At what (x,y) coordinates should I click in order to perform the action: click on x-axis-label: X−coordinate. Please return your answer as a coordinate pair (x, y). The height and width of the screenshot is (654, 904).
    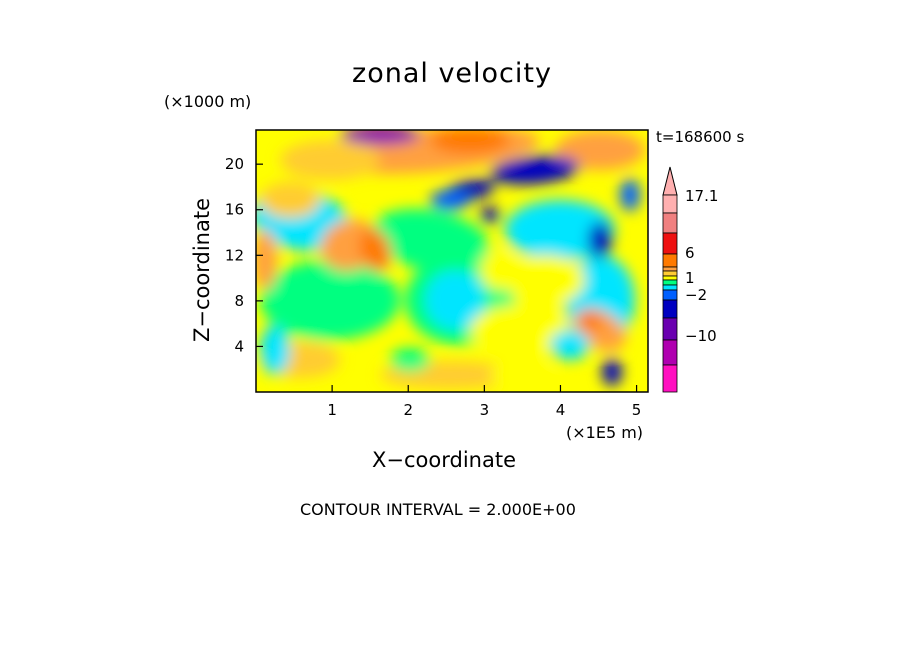
    Looking at the image, I should click on (444, 460).